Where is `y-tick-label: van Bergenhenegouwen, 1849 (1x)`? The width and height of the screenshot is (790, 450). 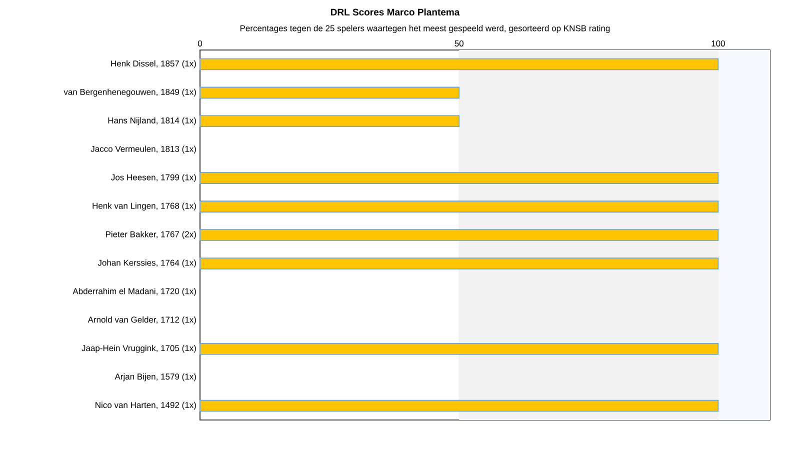 y-tick-label: van Bergenhenegouwen, 1849 (1x) is located at coordinates (130, 92).